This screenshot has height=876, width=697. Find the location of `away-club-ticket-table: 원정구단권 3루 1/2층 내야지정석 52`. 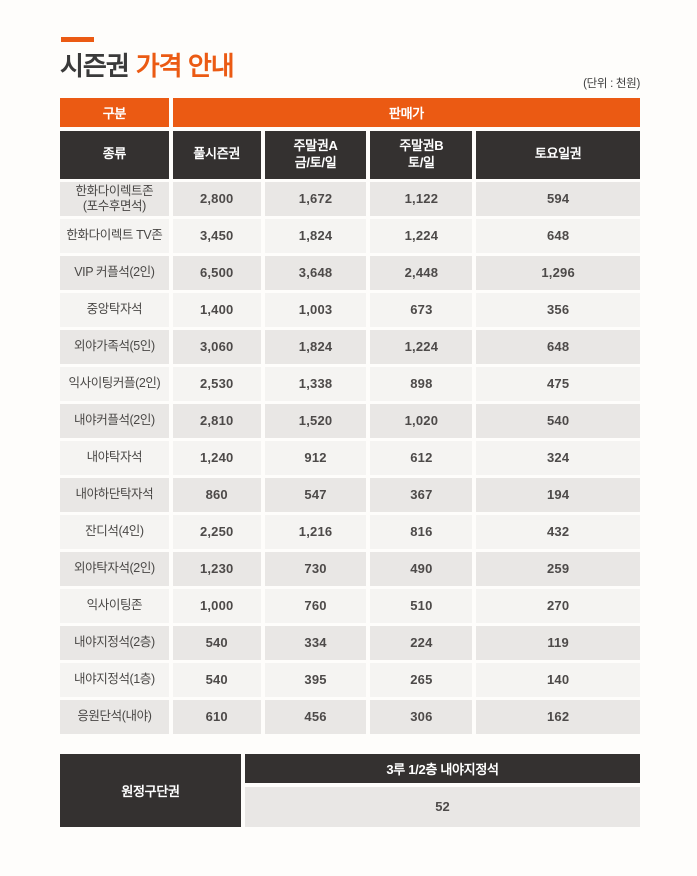

away-club-ticket-table: 원정구단권 3루 1/2층 내야지정석 52 is located at coordinates (350, 790).